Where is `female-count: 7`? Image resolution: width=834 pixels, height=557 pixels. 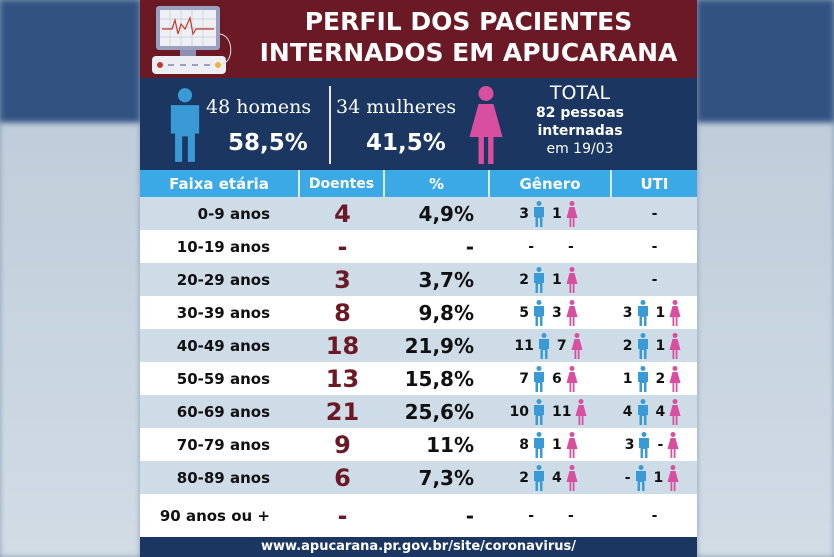
female-count: 7 is located at coordinates (561, 345).